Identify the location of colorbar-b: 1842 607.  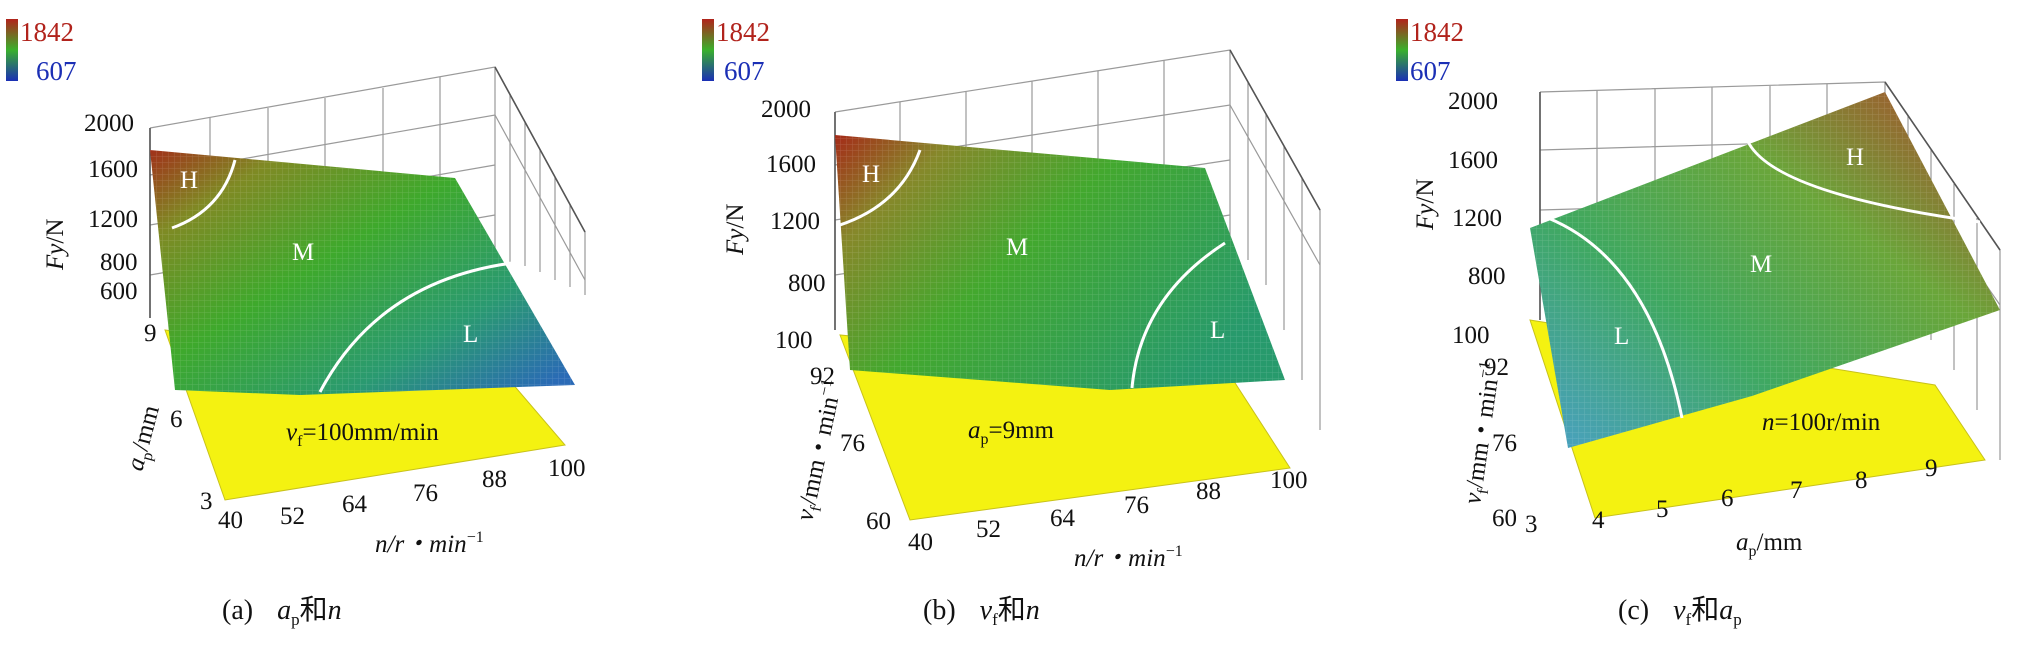
(736, 51).